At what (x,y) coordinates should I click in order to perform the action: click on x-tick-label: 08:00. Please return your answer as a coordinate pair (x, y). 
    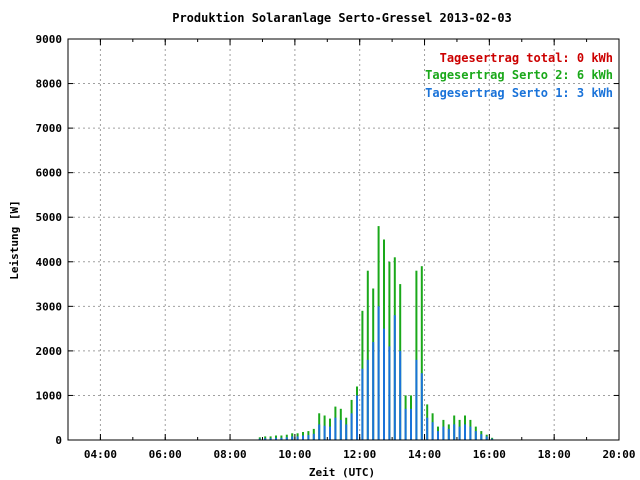
    Looking at the image, I should click on (229, 454).